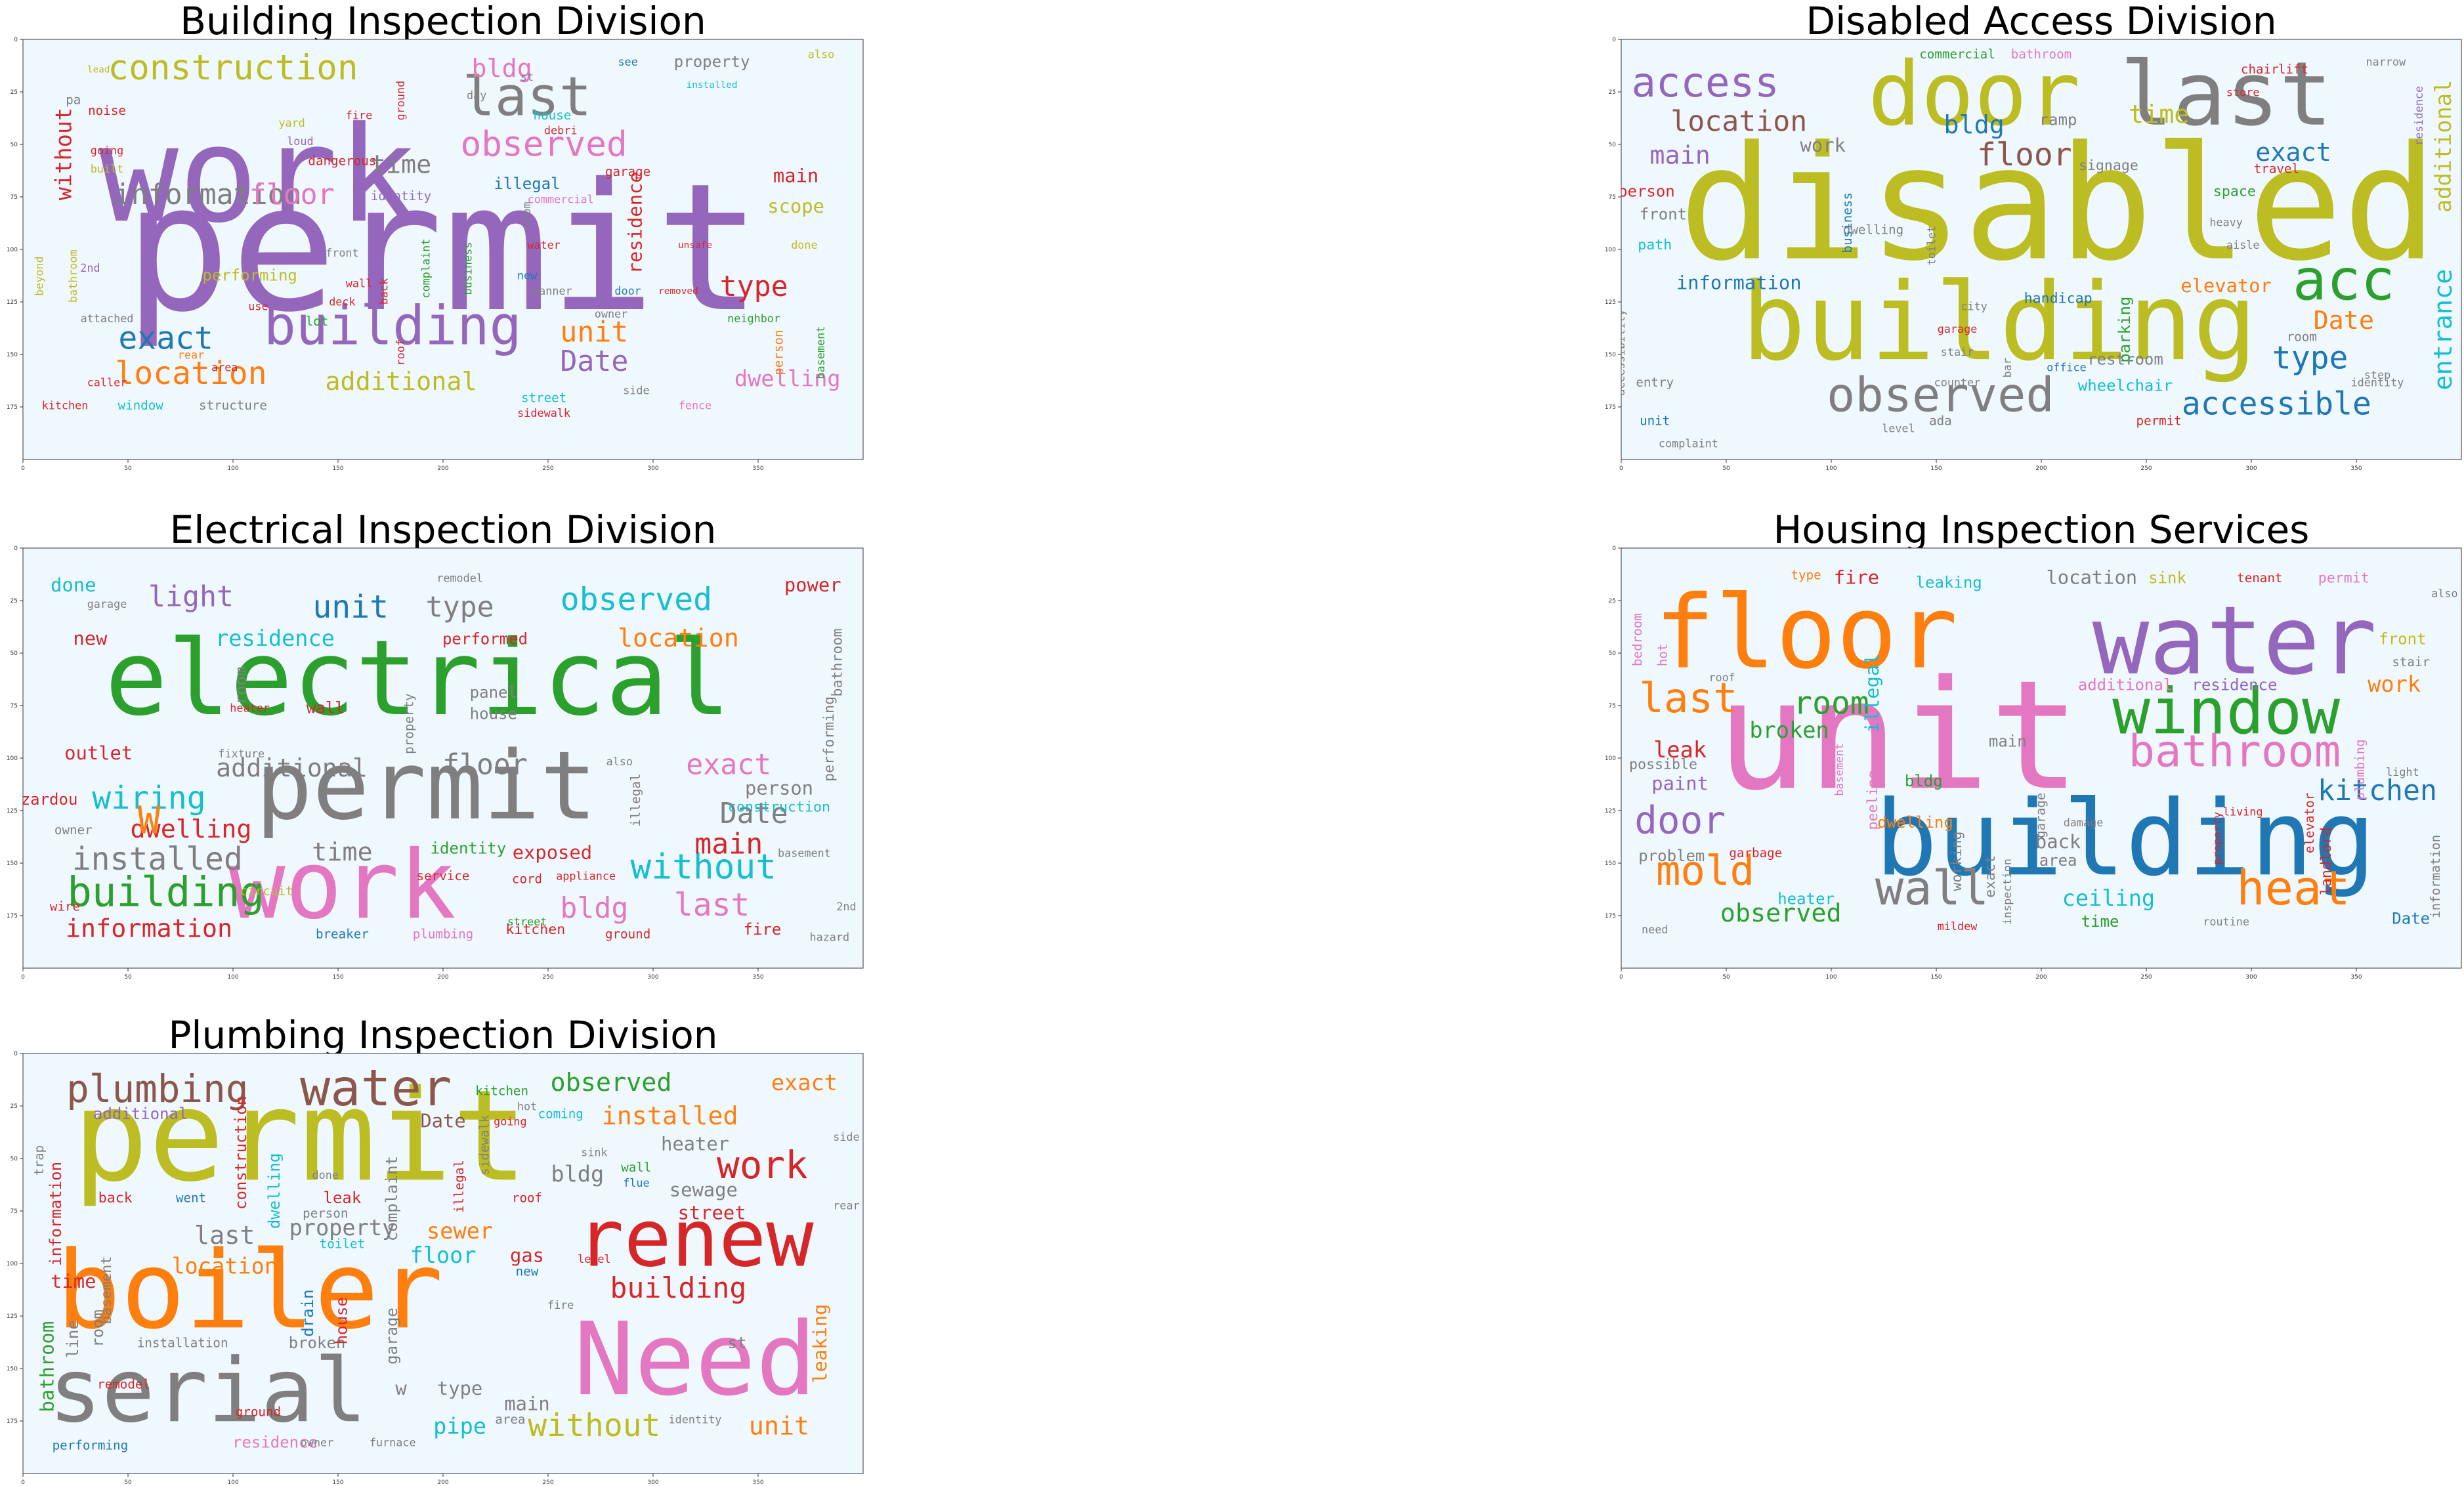 The width and height of the screenshot is (2464, 1486). Describe the element at coordinates (1898, 428) in the screenshot. I see `word: level` at that location.